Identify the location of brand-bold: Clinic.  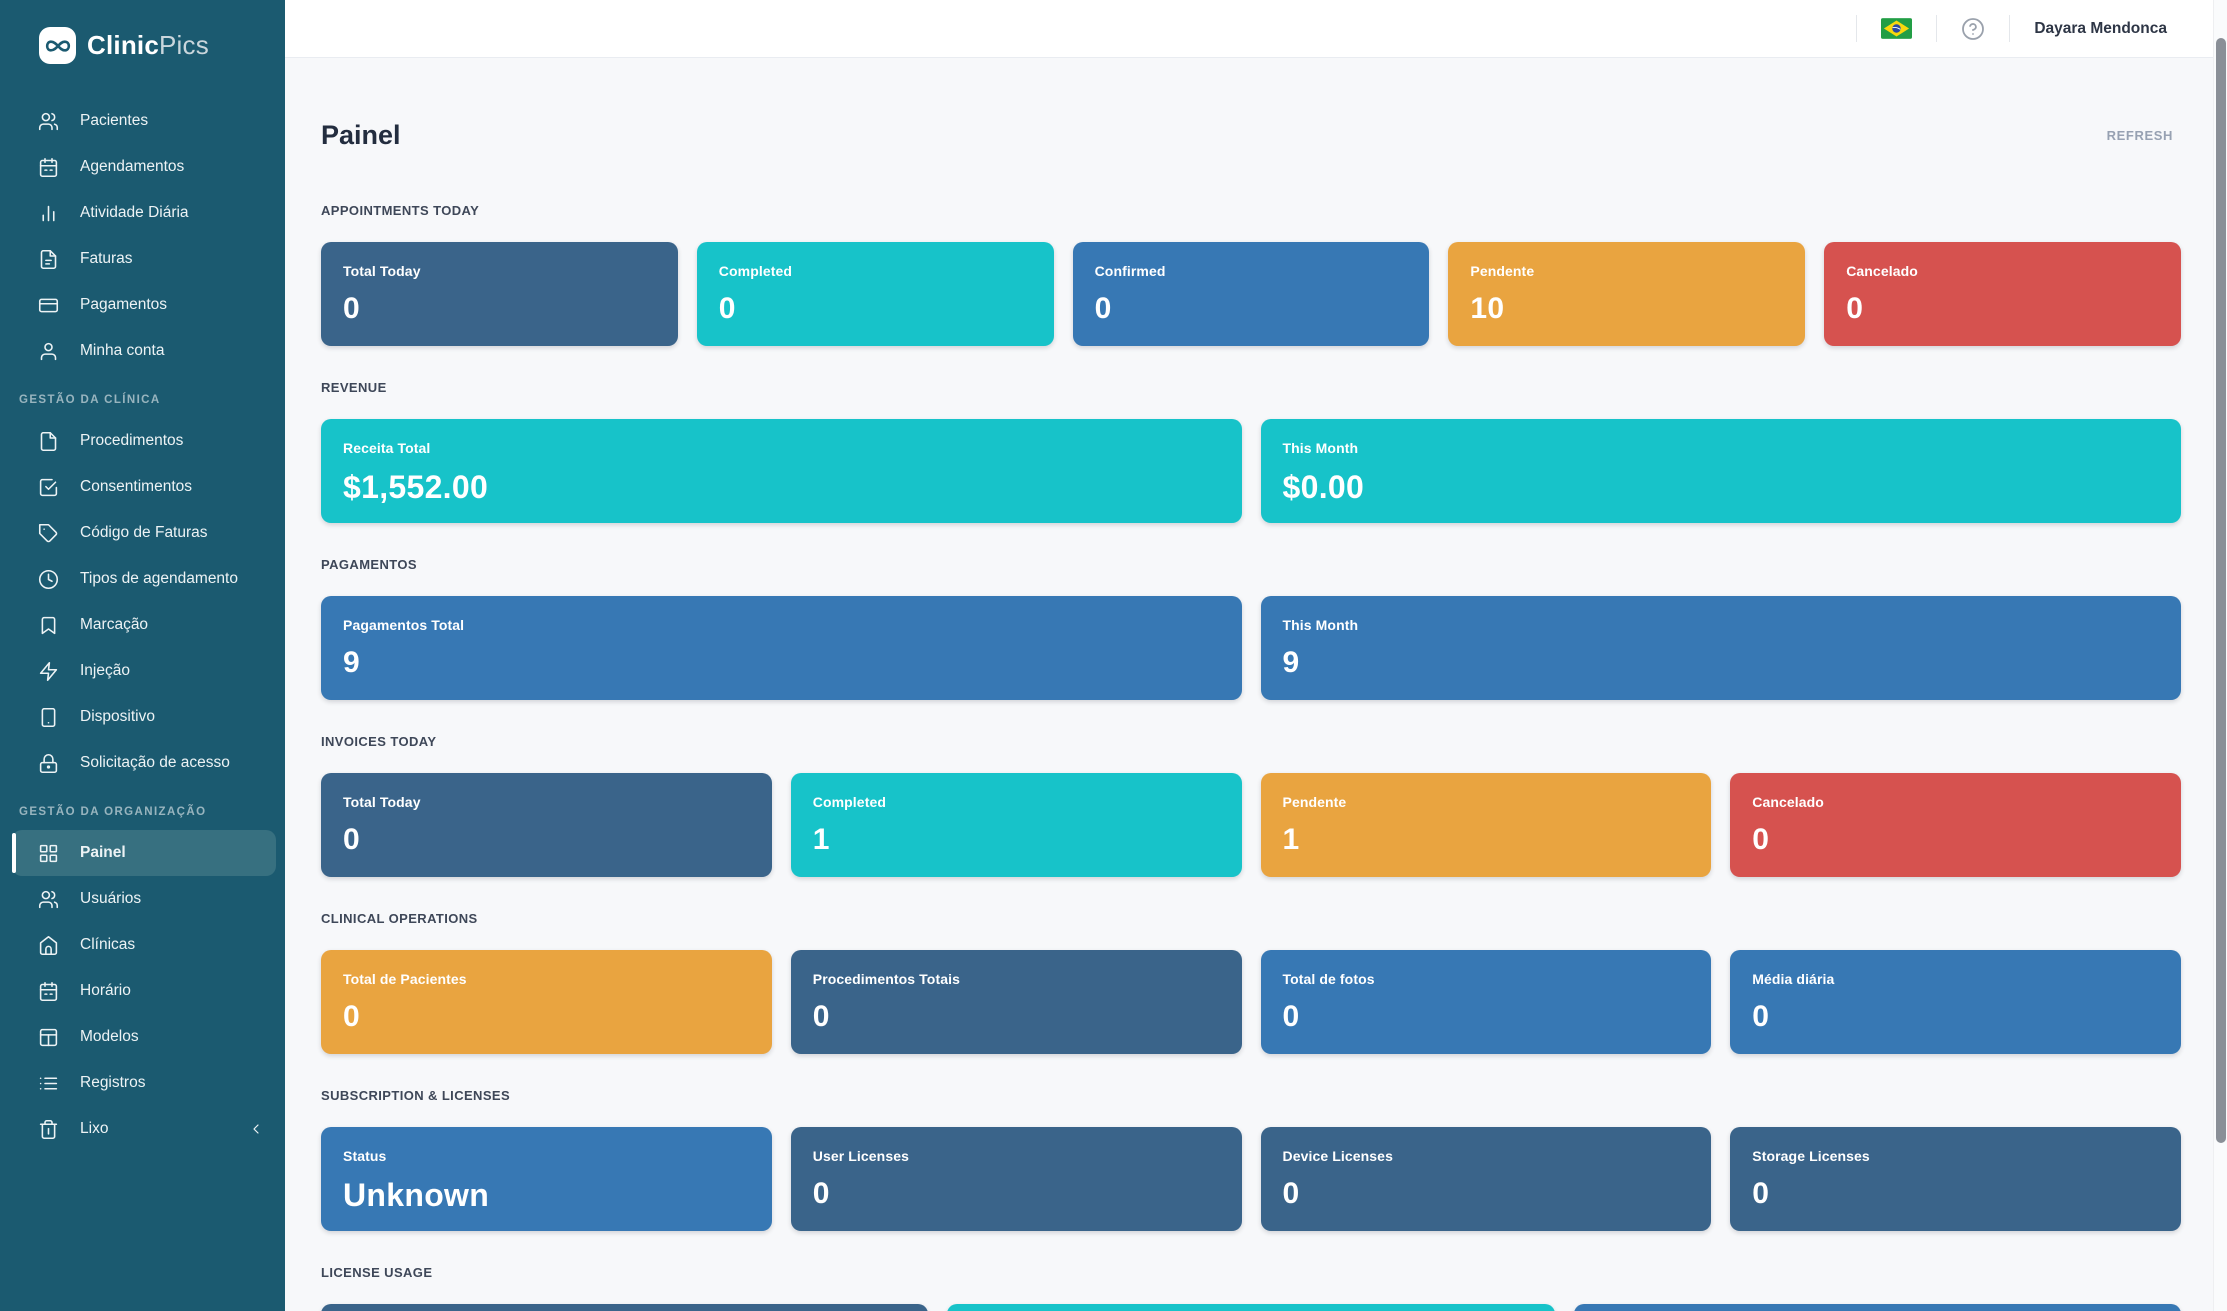
(123, 45).